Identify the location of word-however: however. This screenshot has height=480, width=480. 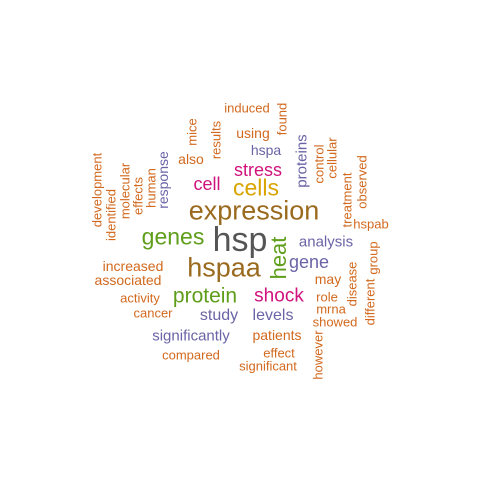
(318, 355).